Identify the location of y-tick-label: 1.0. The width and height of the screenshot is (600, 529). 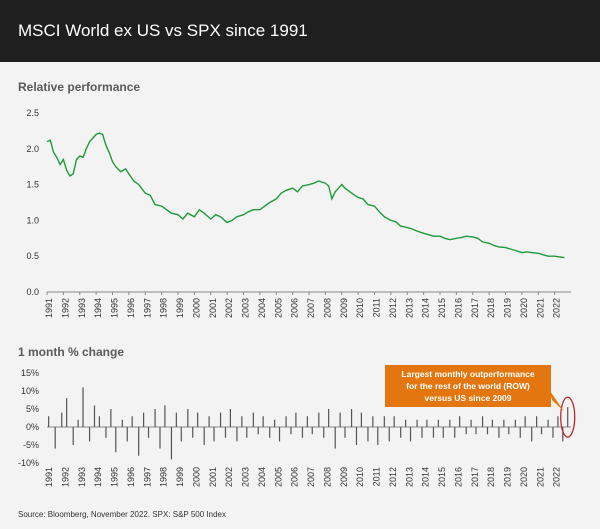
(32, 220).